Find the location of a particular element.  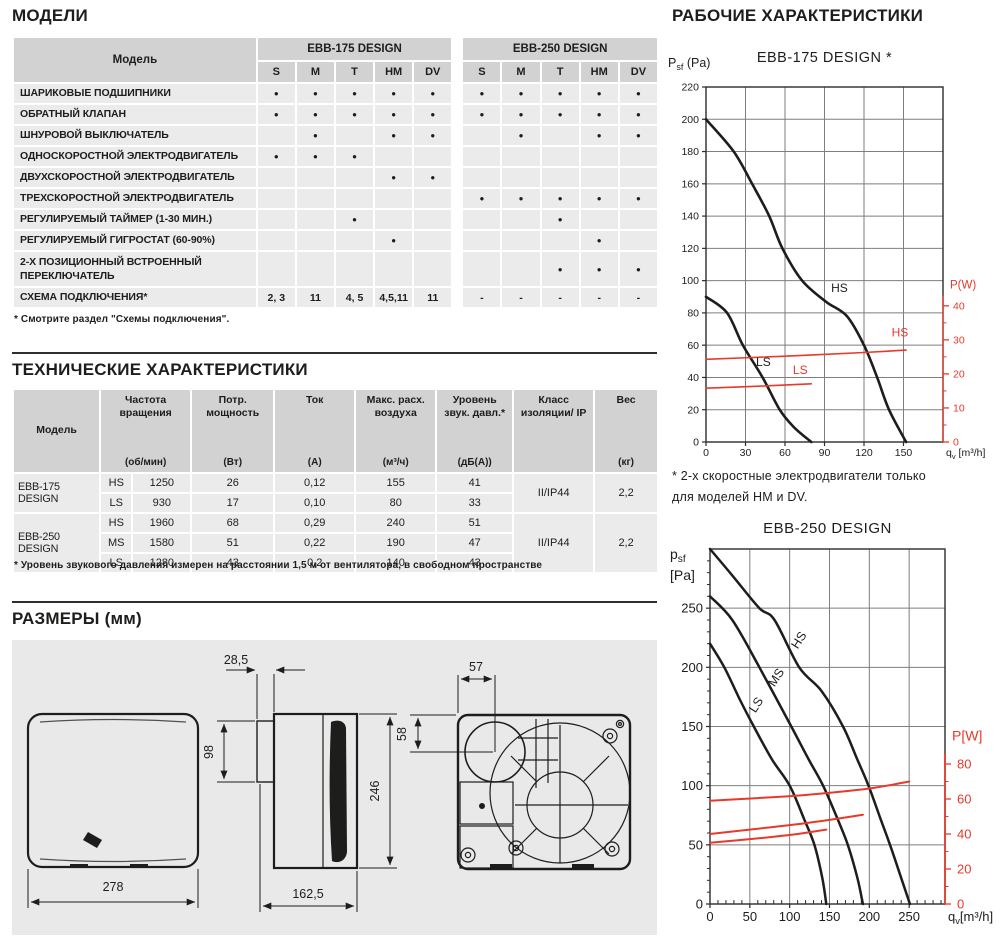

variant-header: T is located at coordinates (560, 72).